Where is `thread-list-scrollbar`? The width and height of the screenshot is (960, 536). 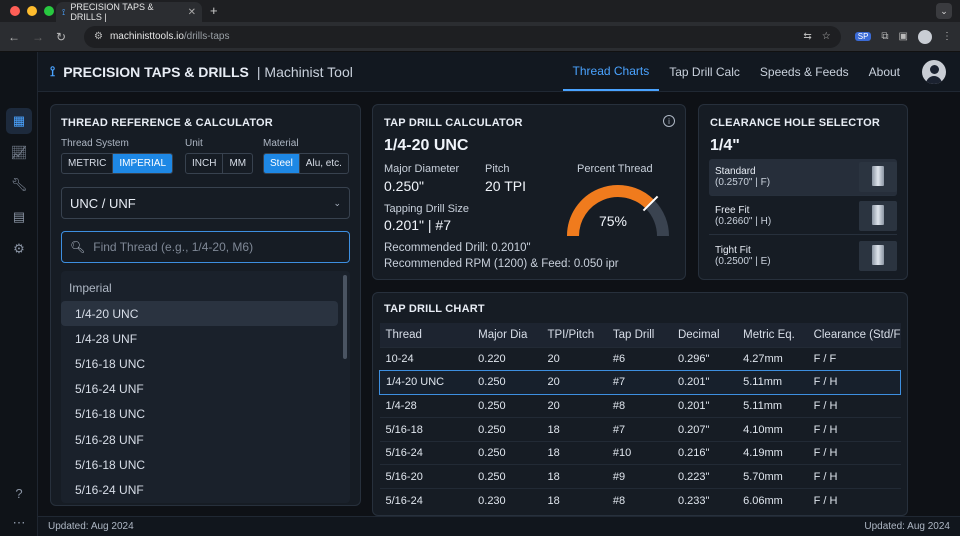
thread-list-scrollbar is located at coordinates (345, 317).